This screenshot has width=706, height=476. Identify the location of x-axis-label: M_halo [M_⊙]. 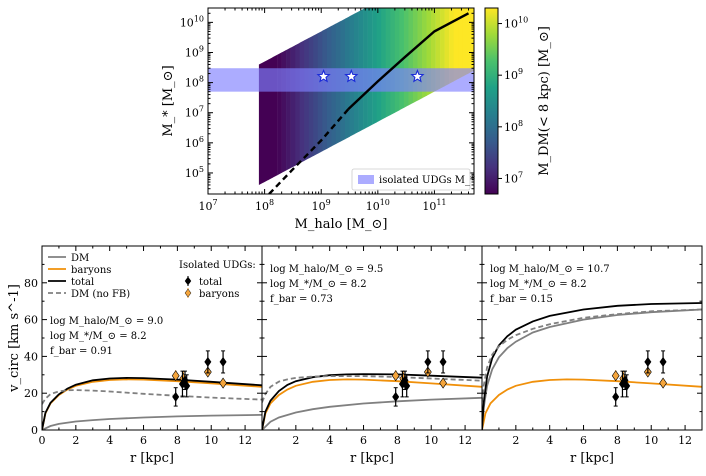
(341, 224).